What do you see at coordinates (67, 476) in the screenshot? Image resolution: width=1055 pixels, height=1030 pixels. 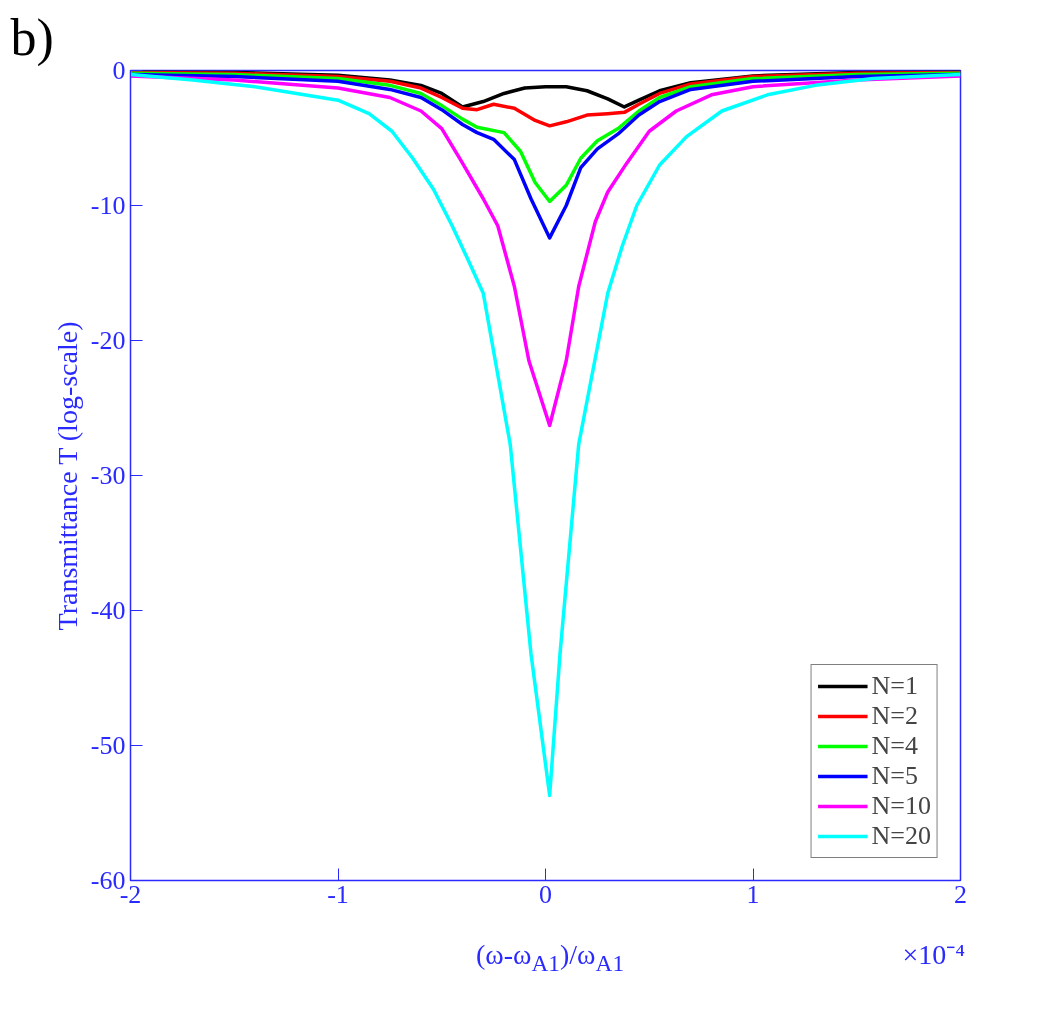 I see `y-axis-title: Transmittance T (log-scale)` at bounding box center [67, 476].